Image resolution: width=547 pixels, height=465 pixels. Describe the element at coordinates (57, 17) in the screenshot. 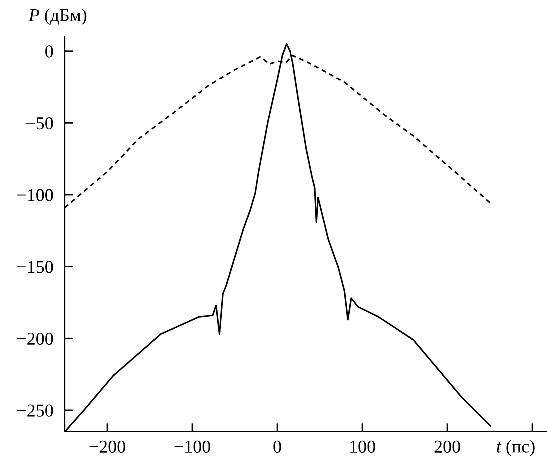

I see `y-axis-title: P (дБм)` at that location.